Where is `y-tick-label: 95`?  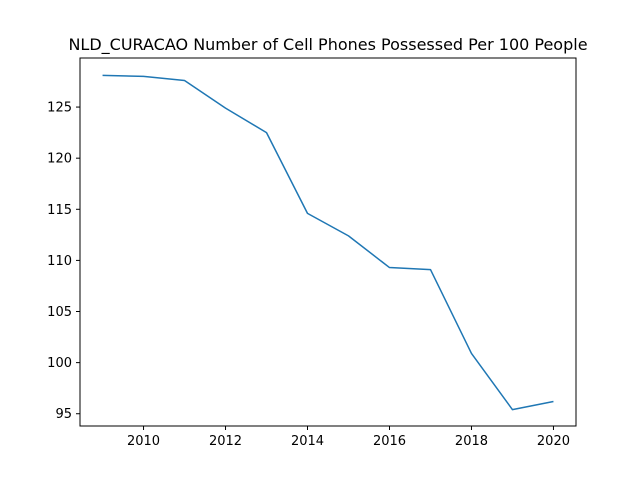 y-tick-label: 95 is located at coordinates (63, 414).